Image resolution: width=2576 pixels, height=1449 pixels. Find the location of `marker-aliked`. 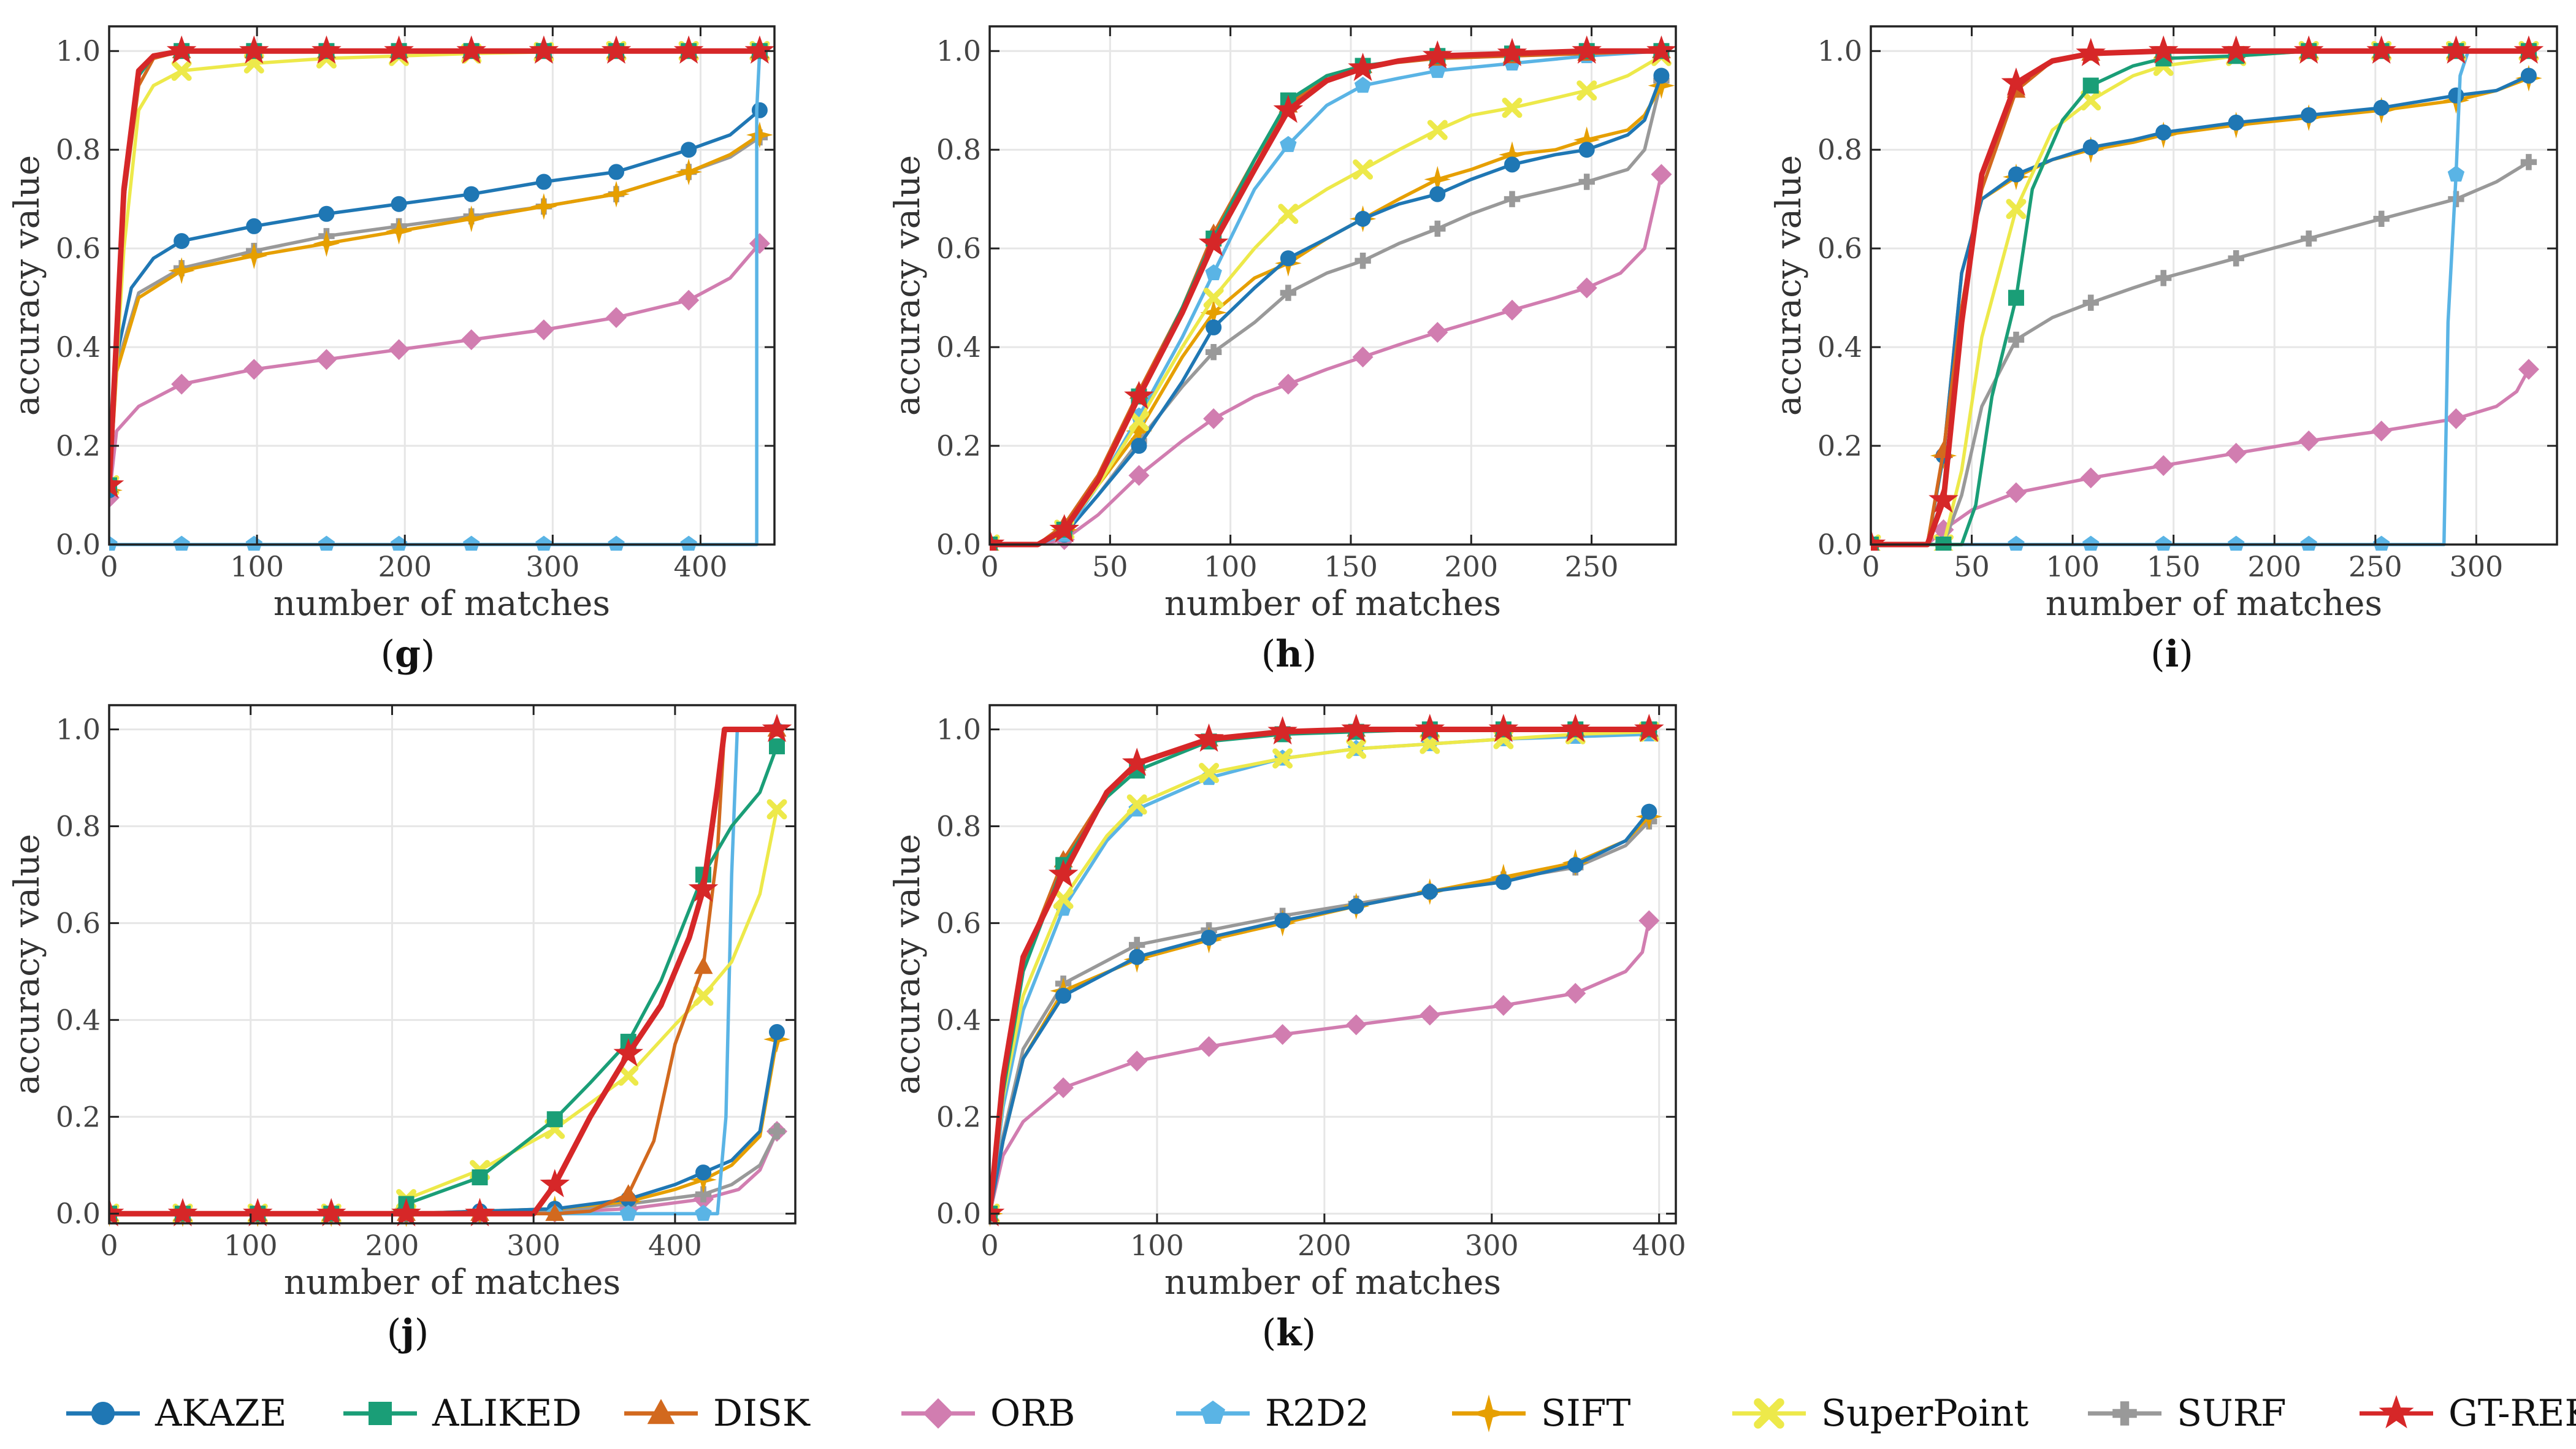

marker-aliked is located at coordinates (2016, 297).